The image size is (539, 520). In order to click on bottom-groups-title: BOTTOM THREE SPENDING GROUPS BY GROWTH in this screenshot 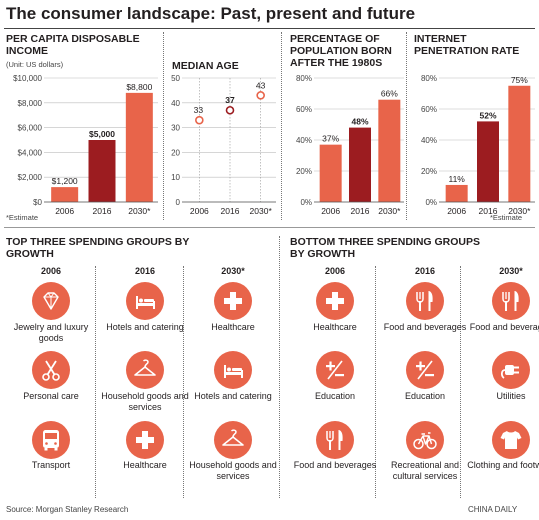, I will do `click(385, 248)`.